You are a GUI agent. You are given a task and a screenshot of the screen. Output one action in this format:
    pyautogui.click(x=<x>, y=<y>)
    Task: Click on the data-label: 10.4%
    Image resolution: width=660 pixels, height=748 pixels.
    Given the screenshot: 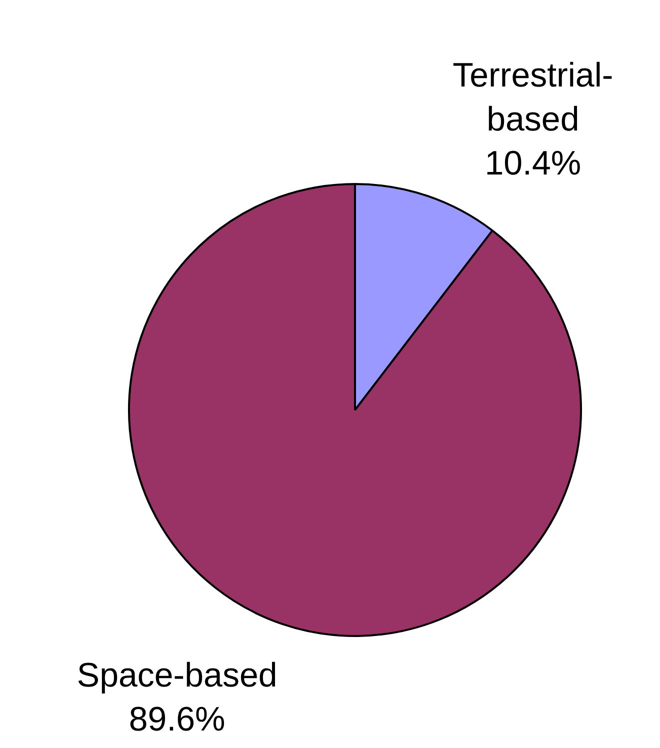 What is the action you would take?
    pyautogui.click(x=533, y=163)
    